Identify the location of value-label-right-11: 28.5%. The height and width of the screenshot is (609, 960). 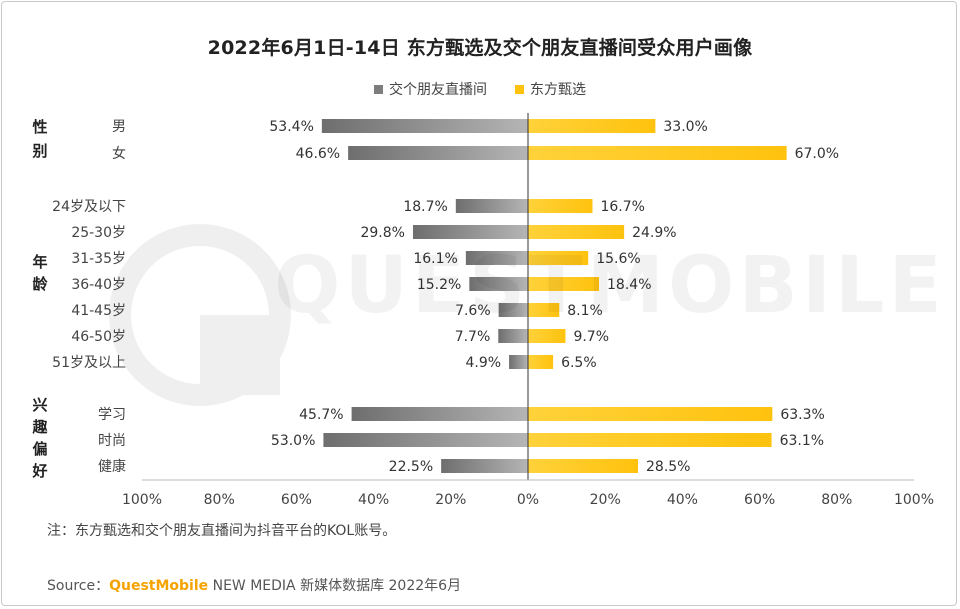
(668, 467).